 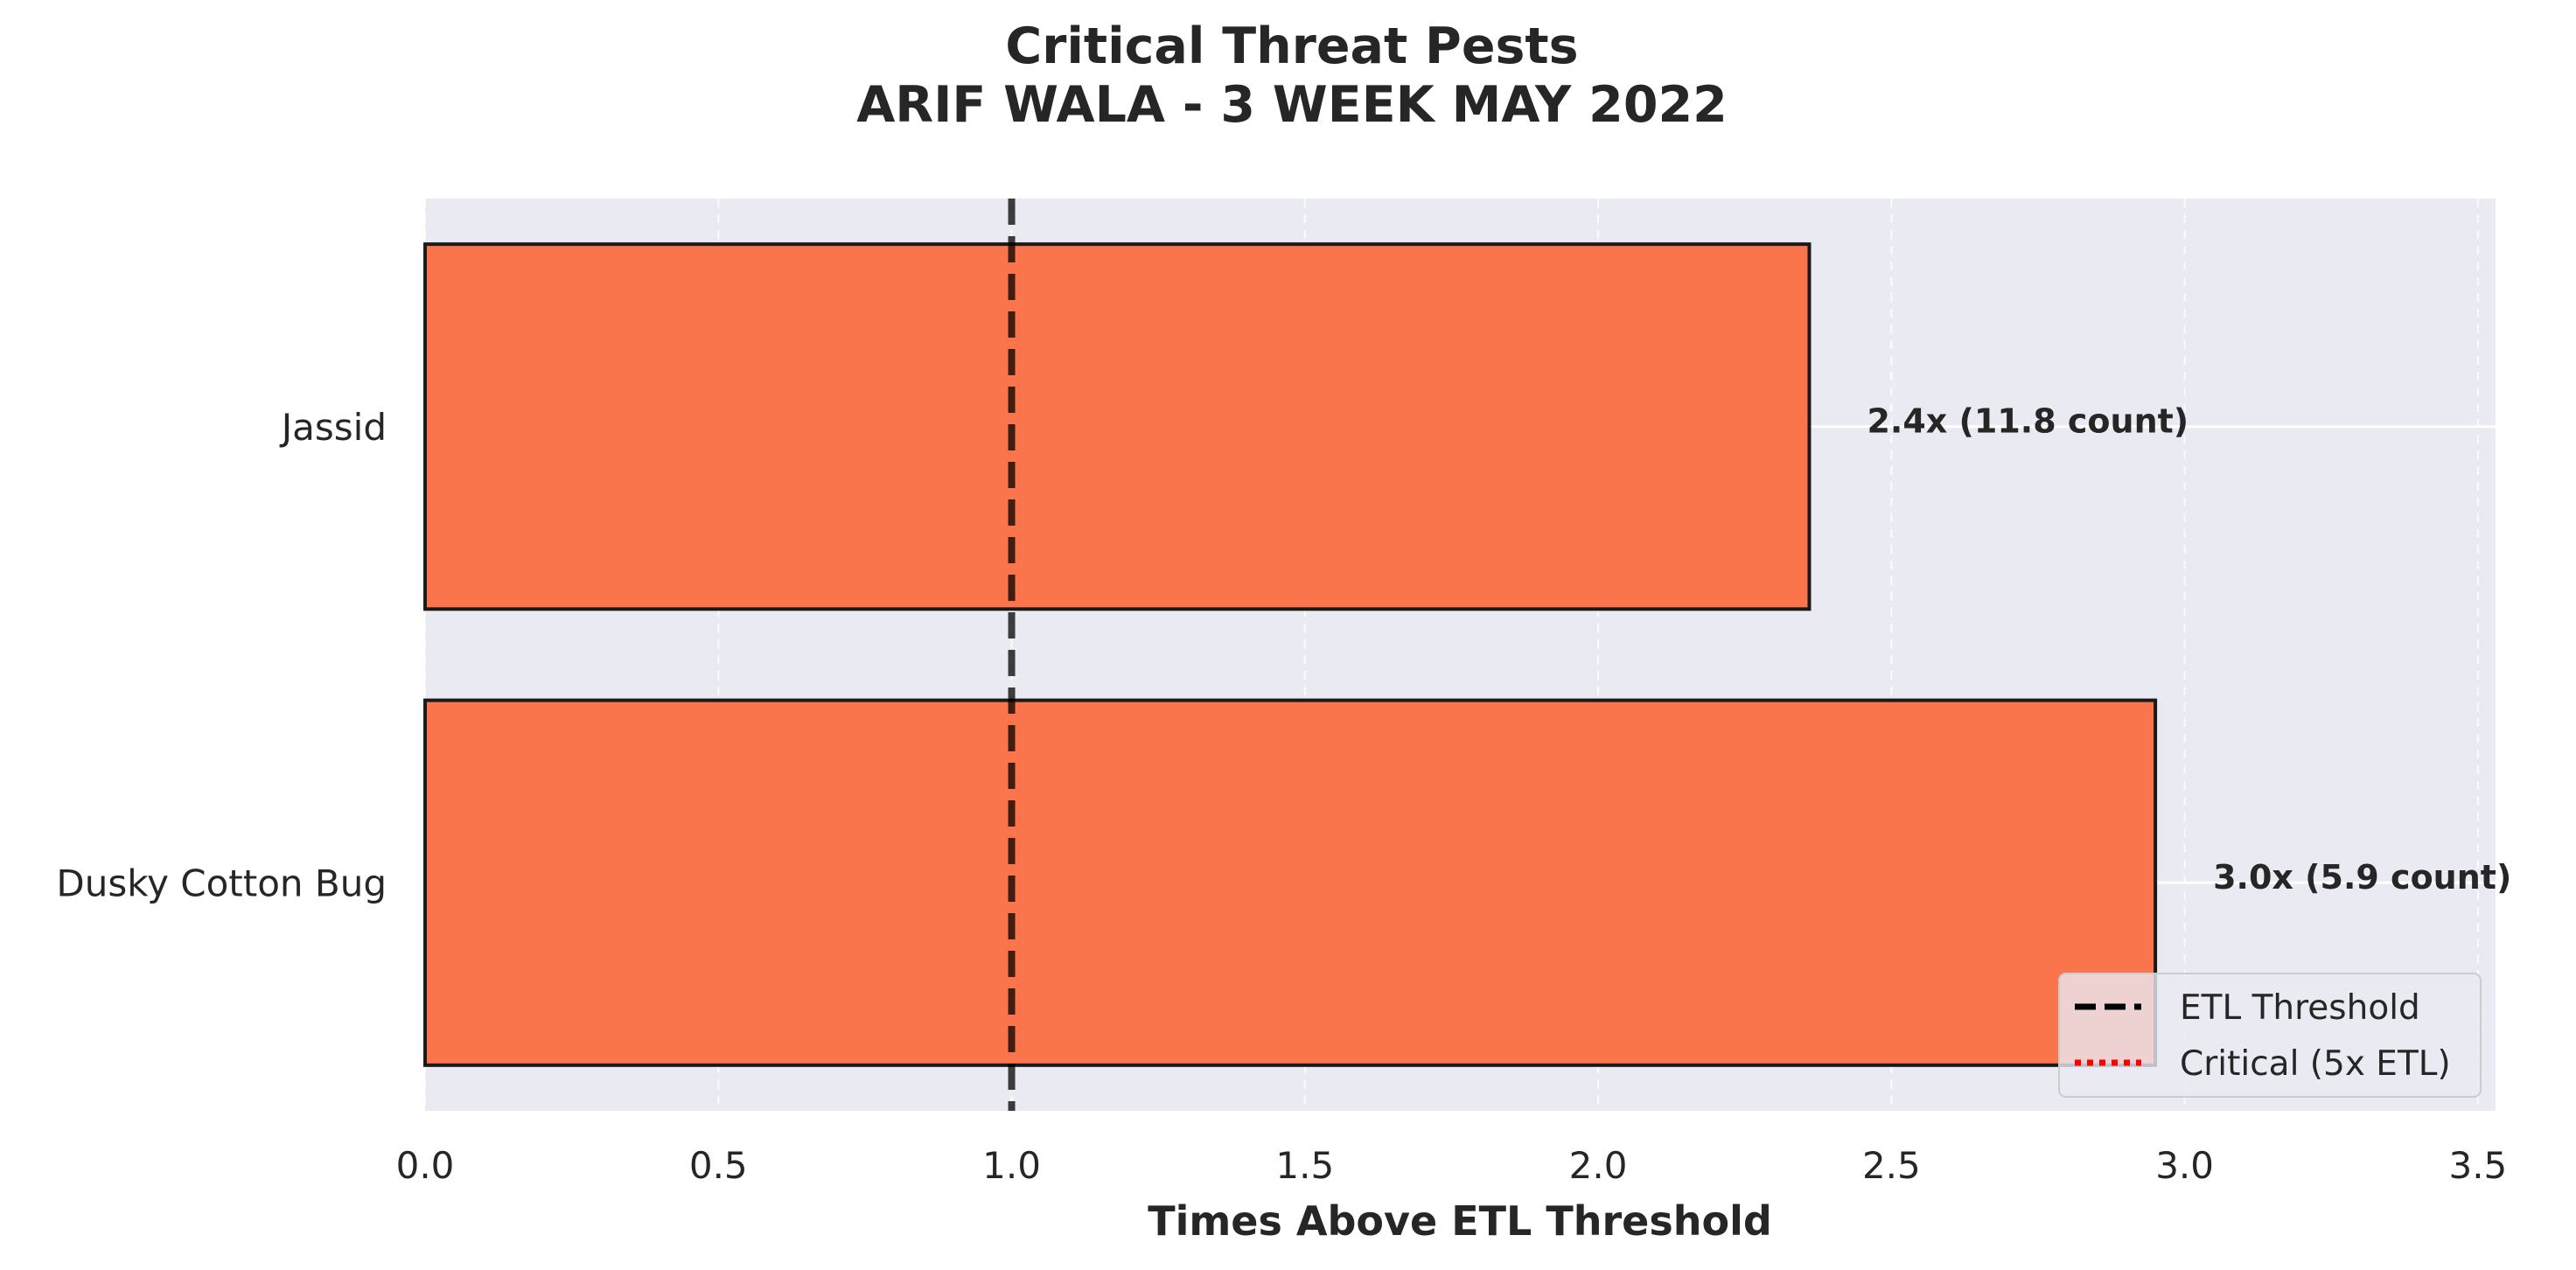 What do you see at coordinates (1452, 1165) in the screenshot?
I see `x-tick-labels: 0.0 0.5 1.0 1.5 2.0 2.5 3.0 3.5` at bounding box center [1452, 1165].